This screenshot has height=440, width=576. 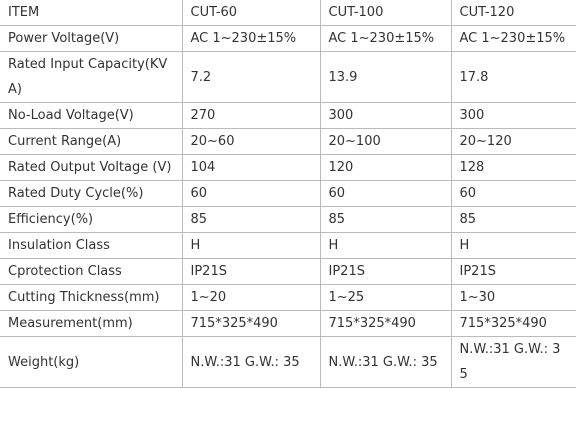 What do you see at coordinates (385, 13) in the screenshot?
I see `cell: CUT-100` at bounding box center [385, 13].